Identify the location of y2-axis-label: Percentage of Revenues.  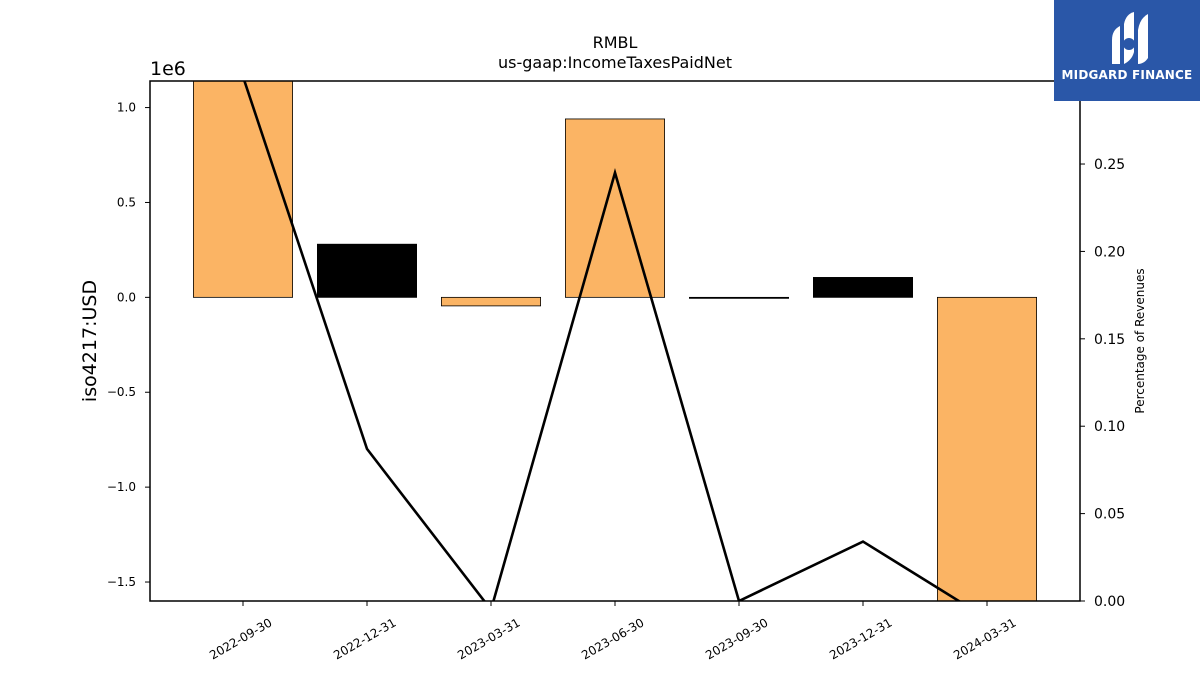
(1140, 340).